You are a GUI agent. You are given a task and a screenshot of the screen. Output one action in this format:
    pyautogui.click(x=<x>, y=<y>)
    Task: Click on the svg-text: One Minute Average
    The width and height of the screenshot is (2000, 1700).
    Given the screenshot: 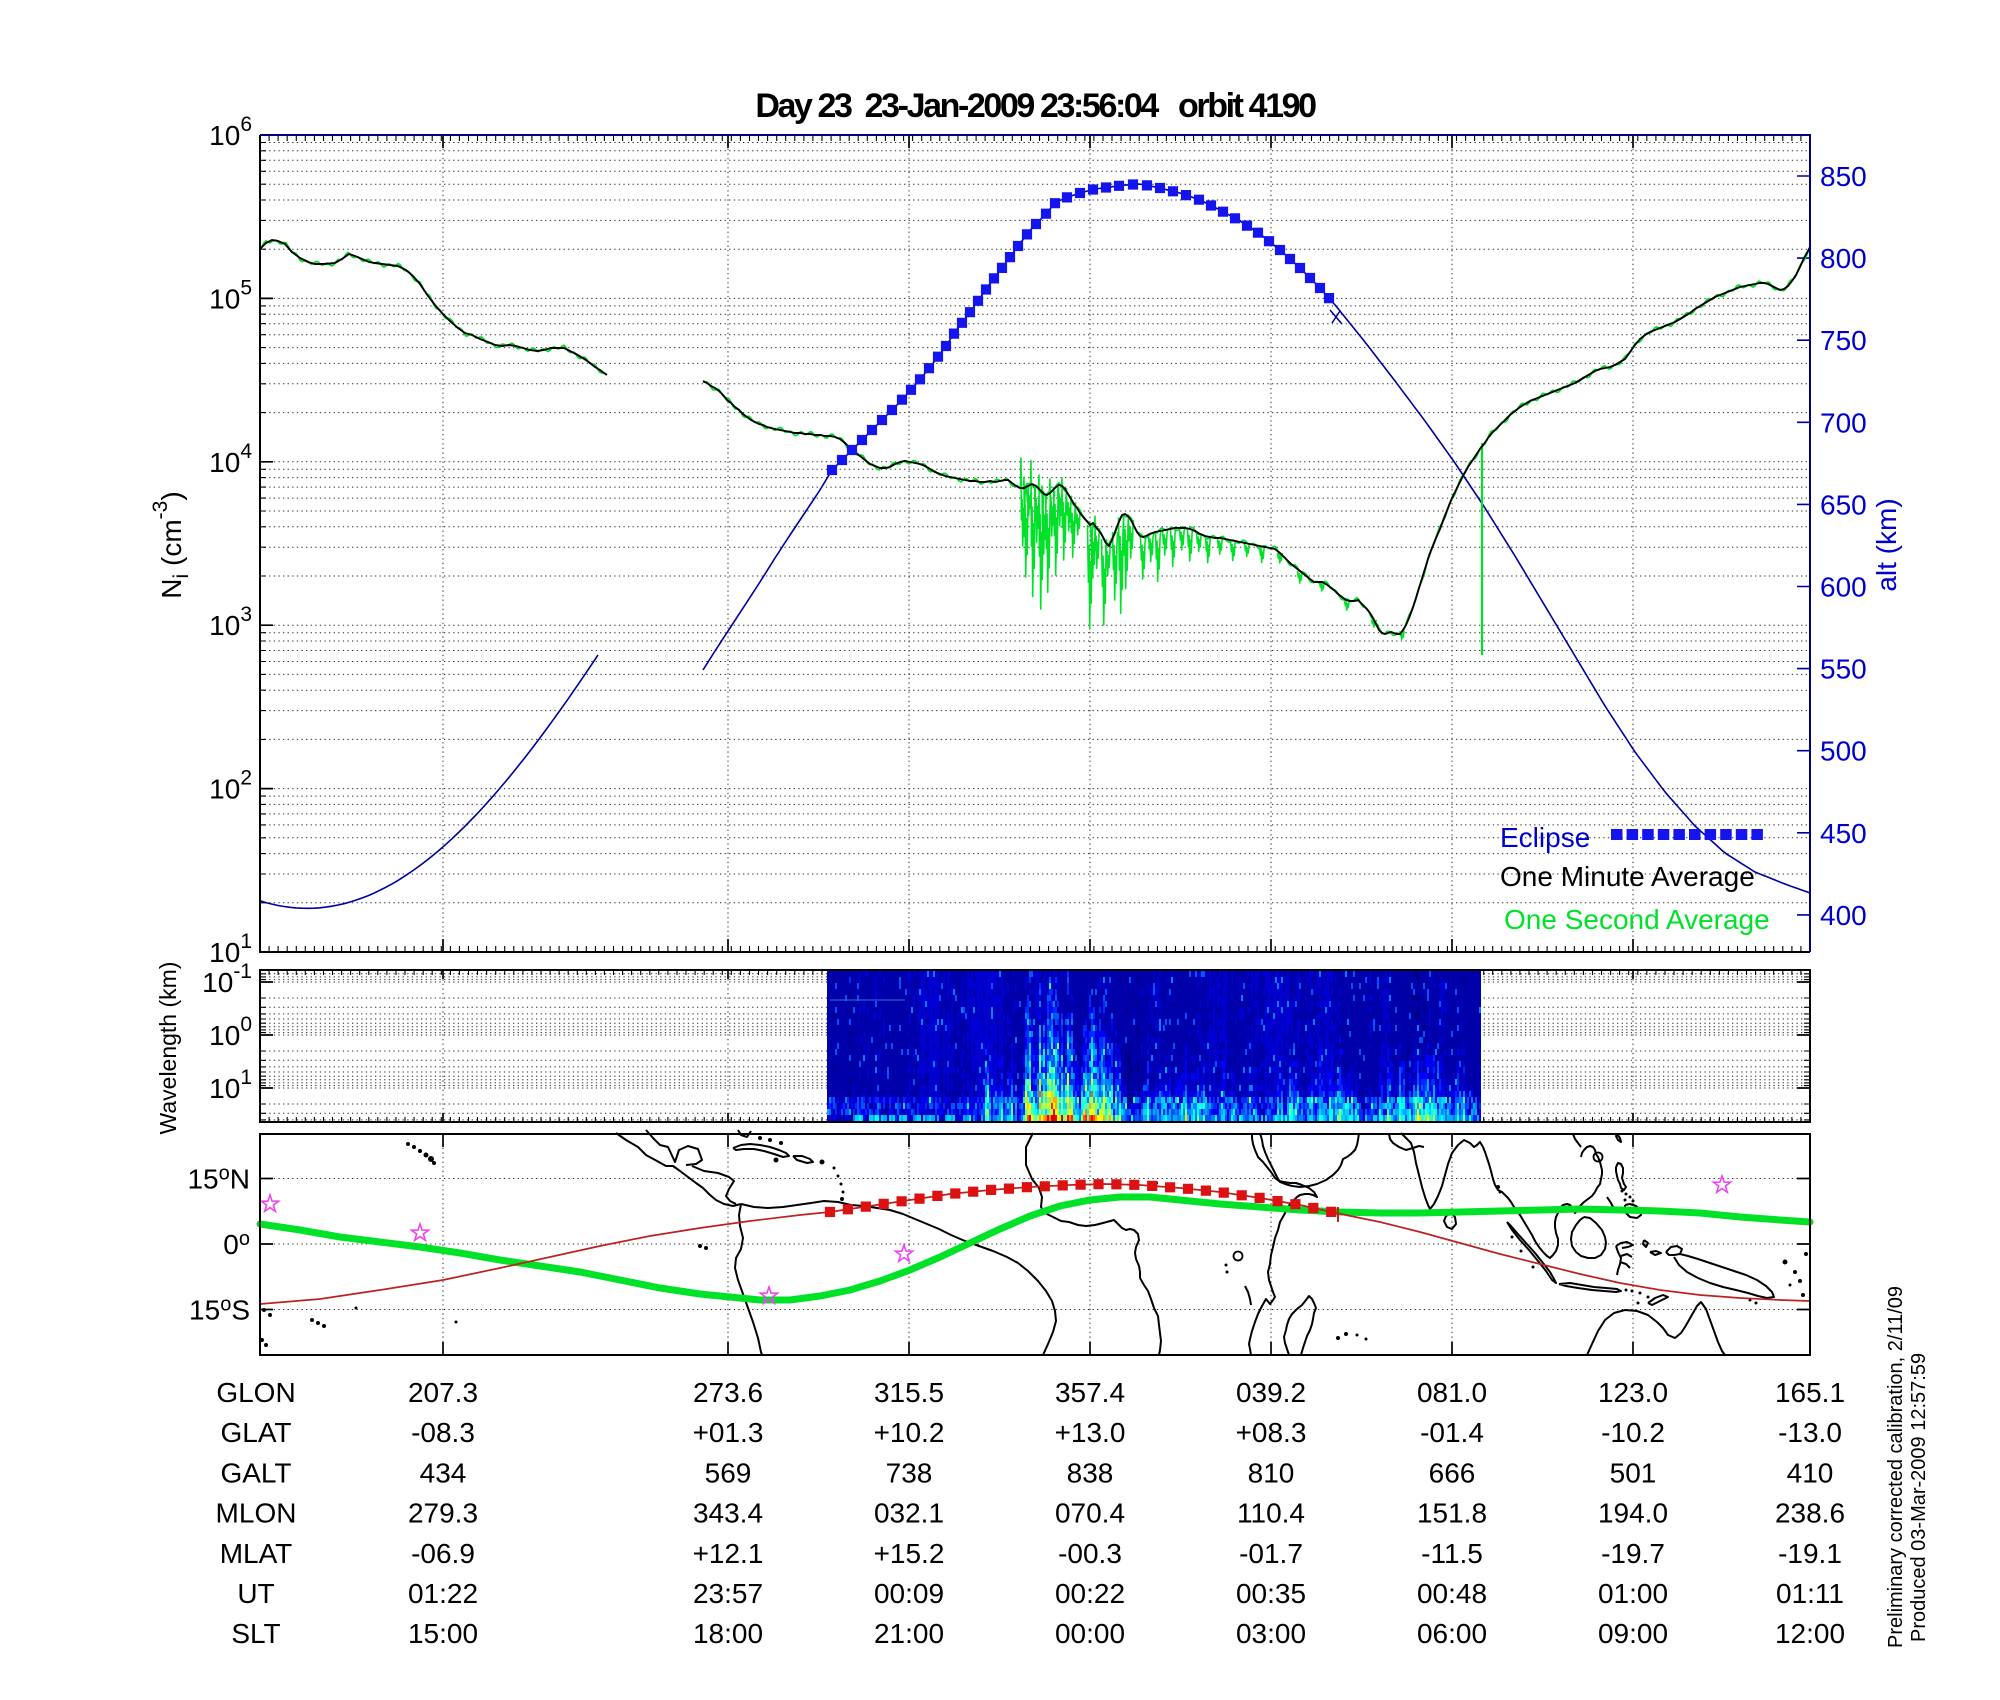 What is the action you would take?
    pyautogui.click(x=1627, y=876)
    